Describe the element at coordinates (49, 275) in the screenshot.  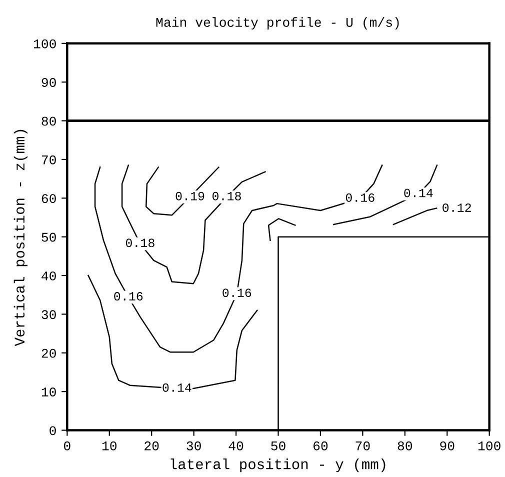
I see `y-tick-label: 40` at that location.